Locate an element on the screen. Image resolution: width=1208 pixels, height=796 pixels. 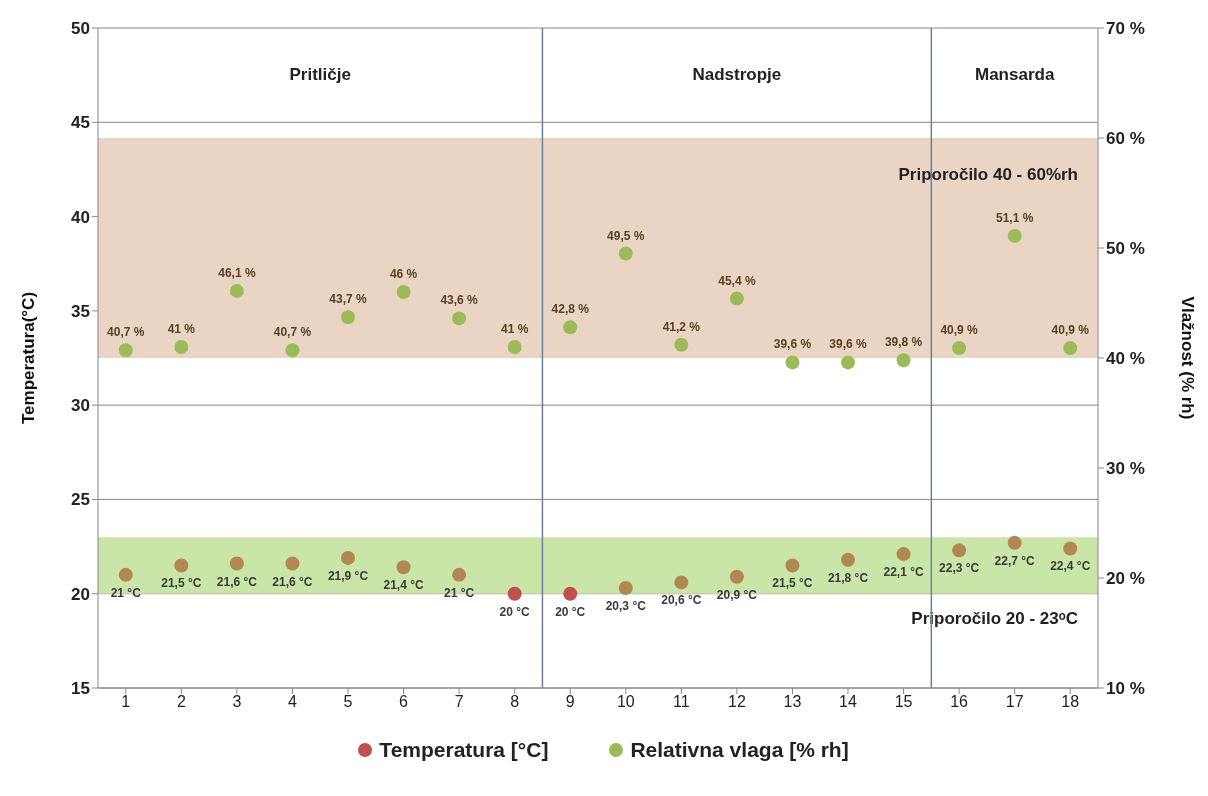
x-tick-label: 1 is located at coordinates (126, 702).